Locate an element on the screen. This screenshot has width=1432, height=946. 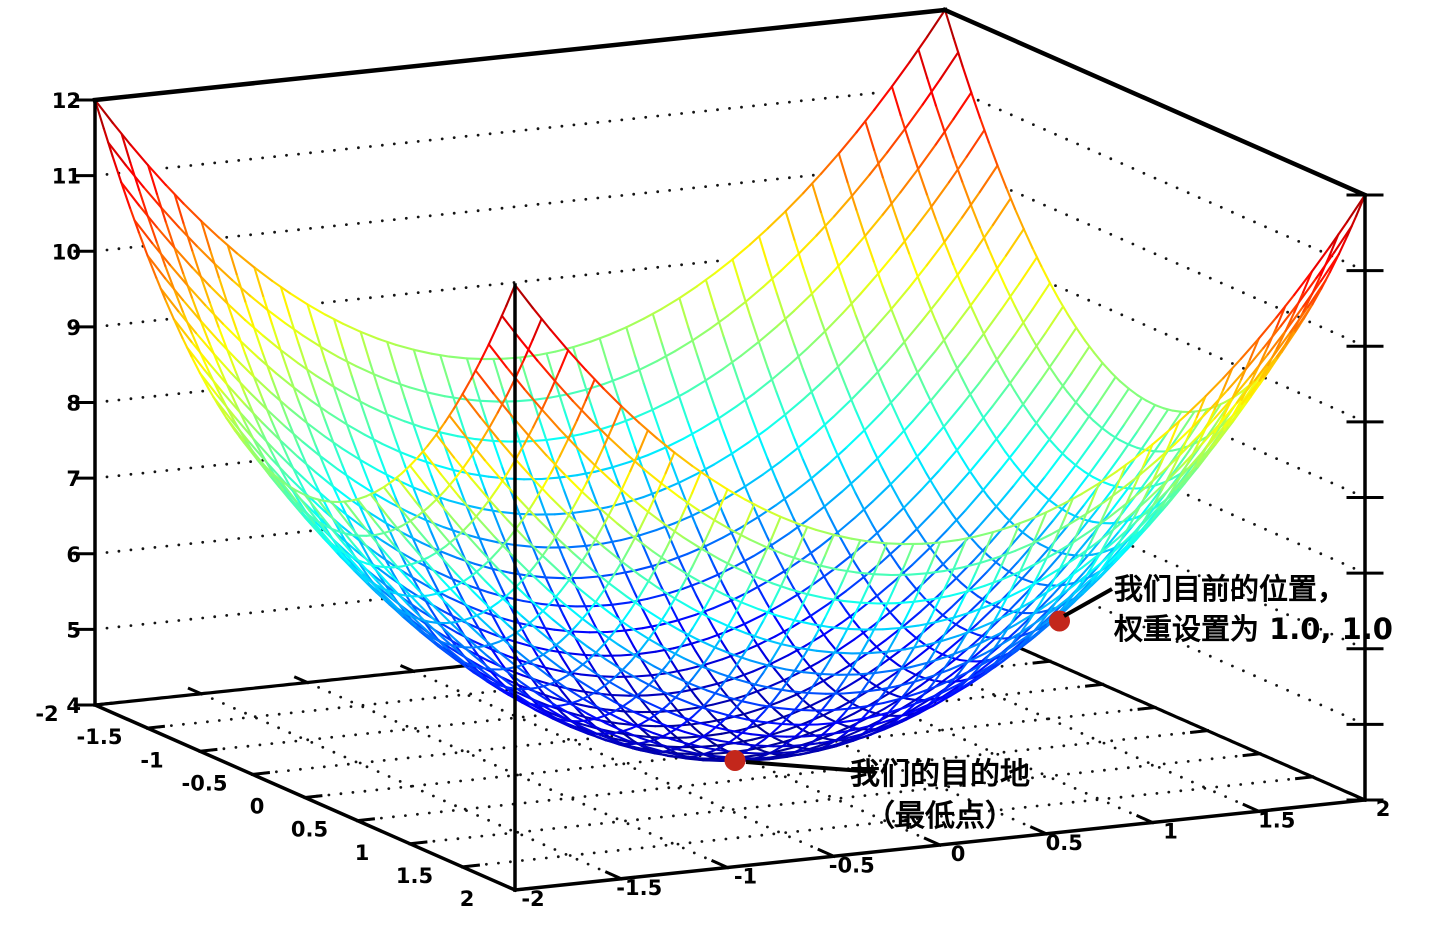
annotation-current-line2: 权重设置为 1.0, 1.0 is located at coordinates (1253, 629).